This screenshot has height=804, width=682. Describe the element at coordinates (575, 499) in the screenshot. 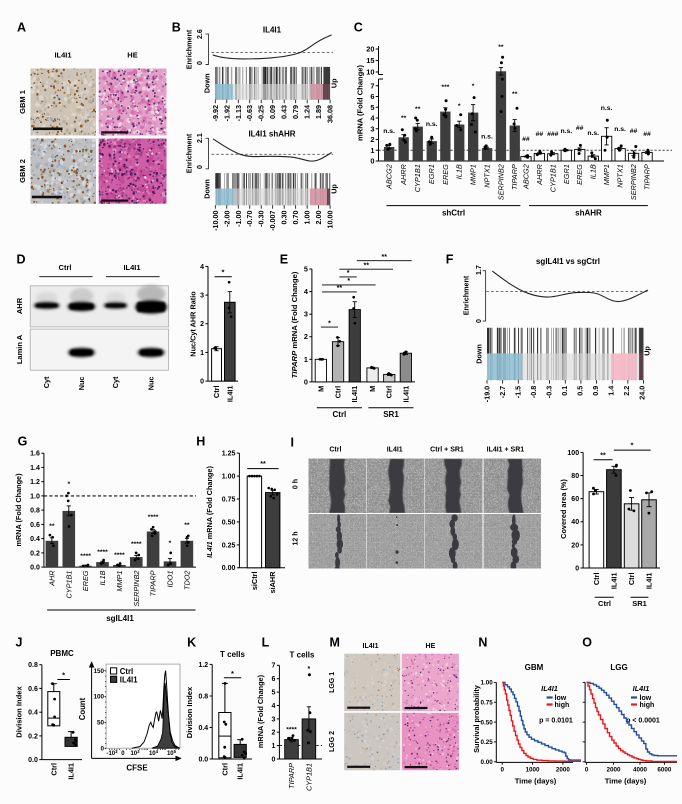

I see `svg-text: 60` at that location.